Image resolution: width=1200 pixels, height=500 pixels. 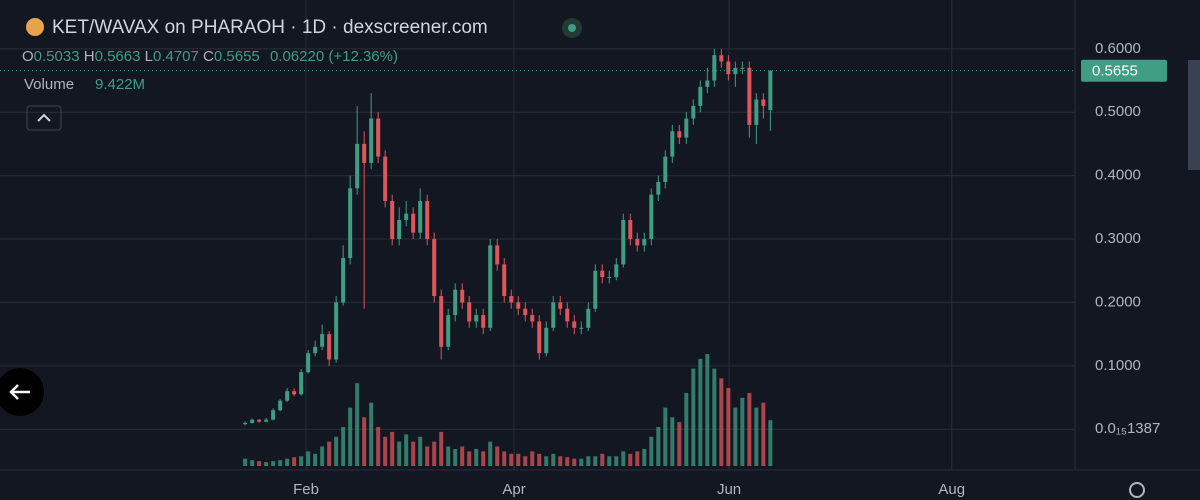 I want to click on collapse-icon, so click(x=44, y=117).